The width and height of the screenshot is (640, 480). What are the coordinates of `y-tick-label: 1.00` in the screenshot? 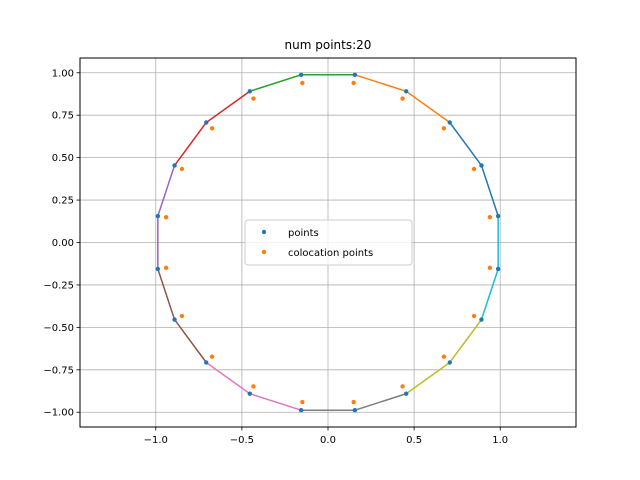 It's located at (63, 73).